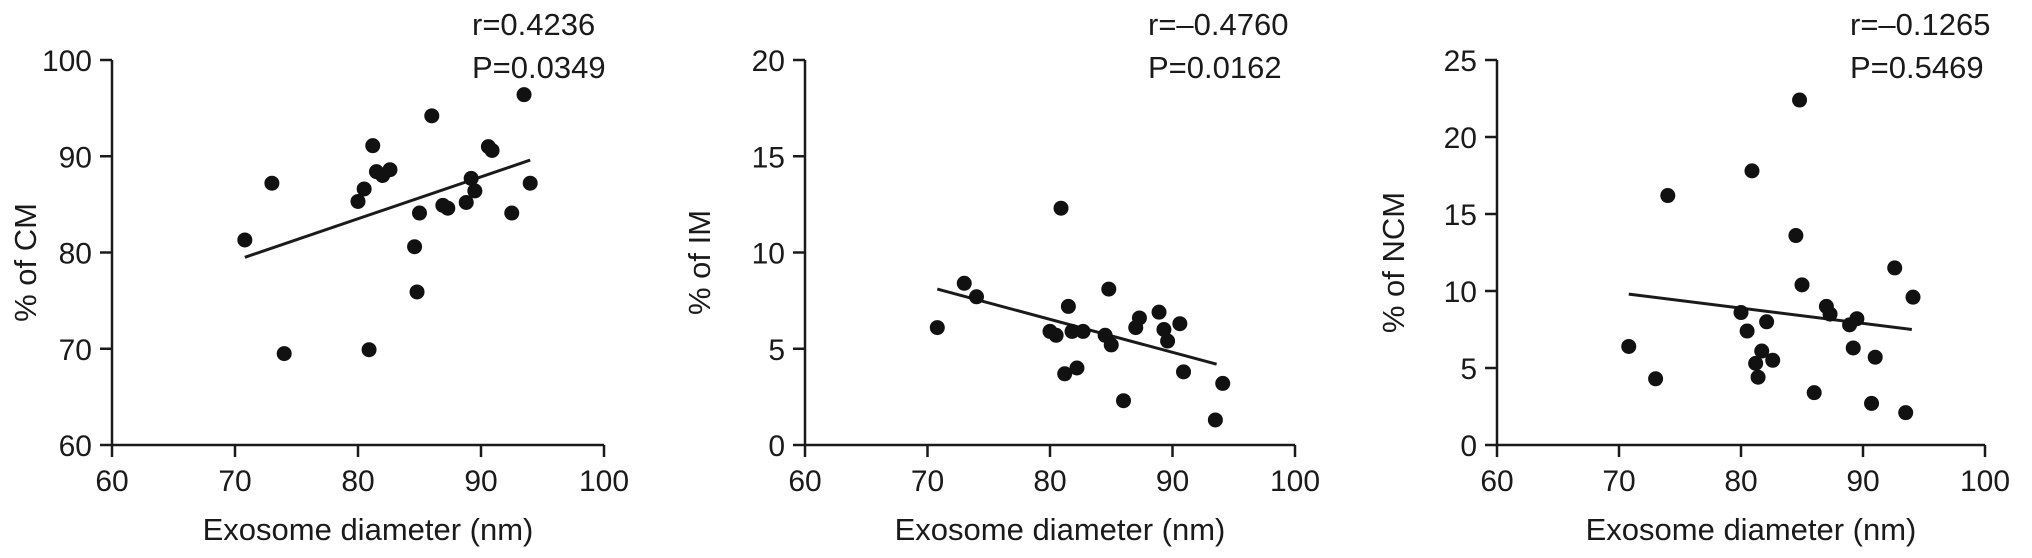 This screenshot has height=558, width=2032. What do you see at coordinates (75, 350) in the screenshot?
I see `y-tick-label: 70` at bounding box center [75, 350].